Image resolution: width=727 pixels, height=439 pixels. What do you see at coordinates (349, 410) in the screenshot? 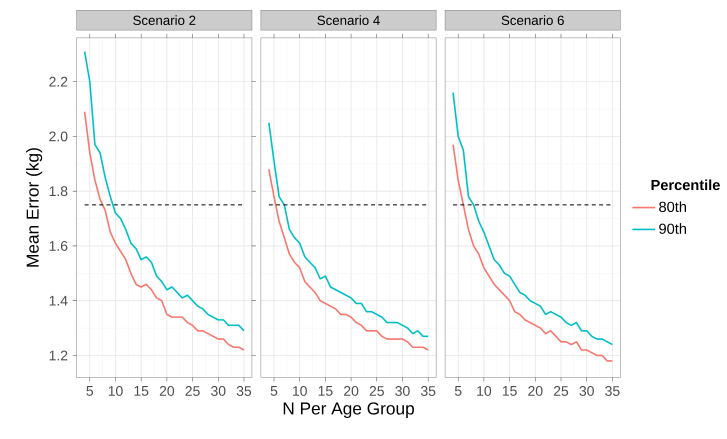
I see `x-axis-title: N Per Age Group` at bounding box center [349, 410].